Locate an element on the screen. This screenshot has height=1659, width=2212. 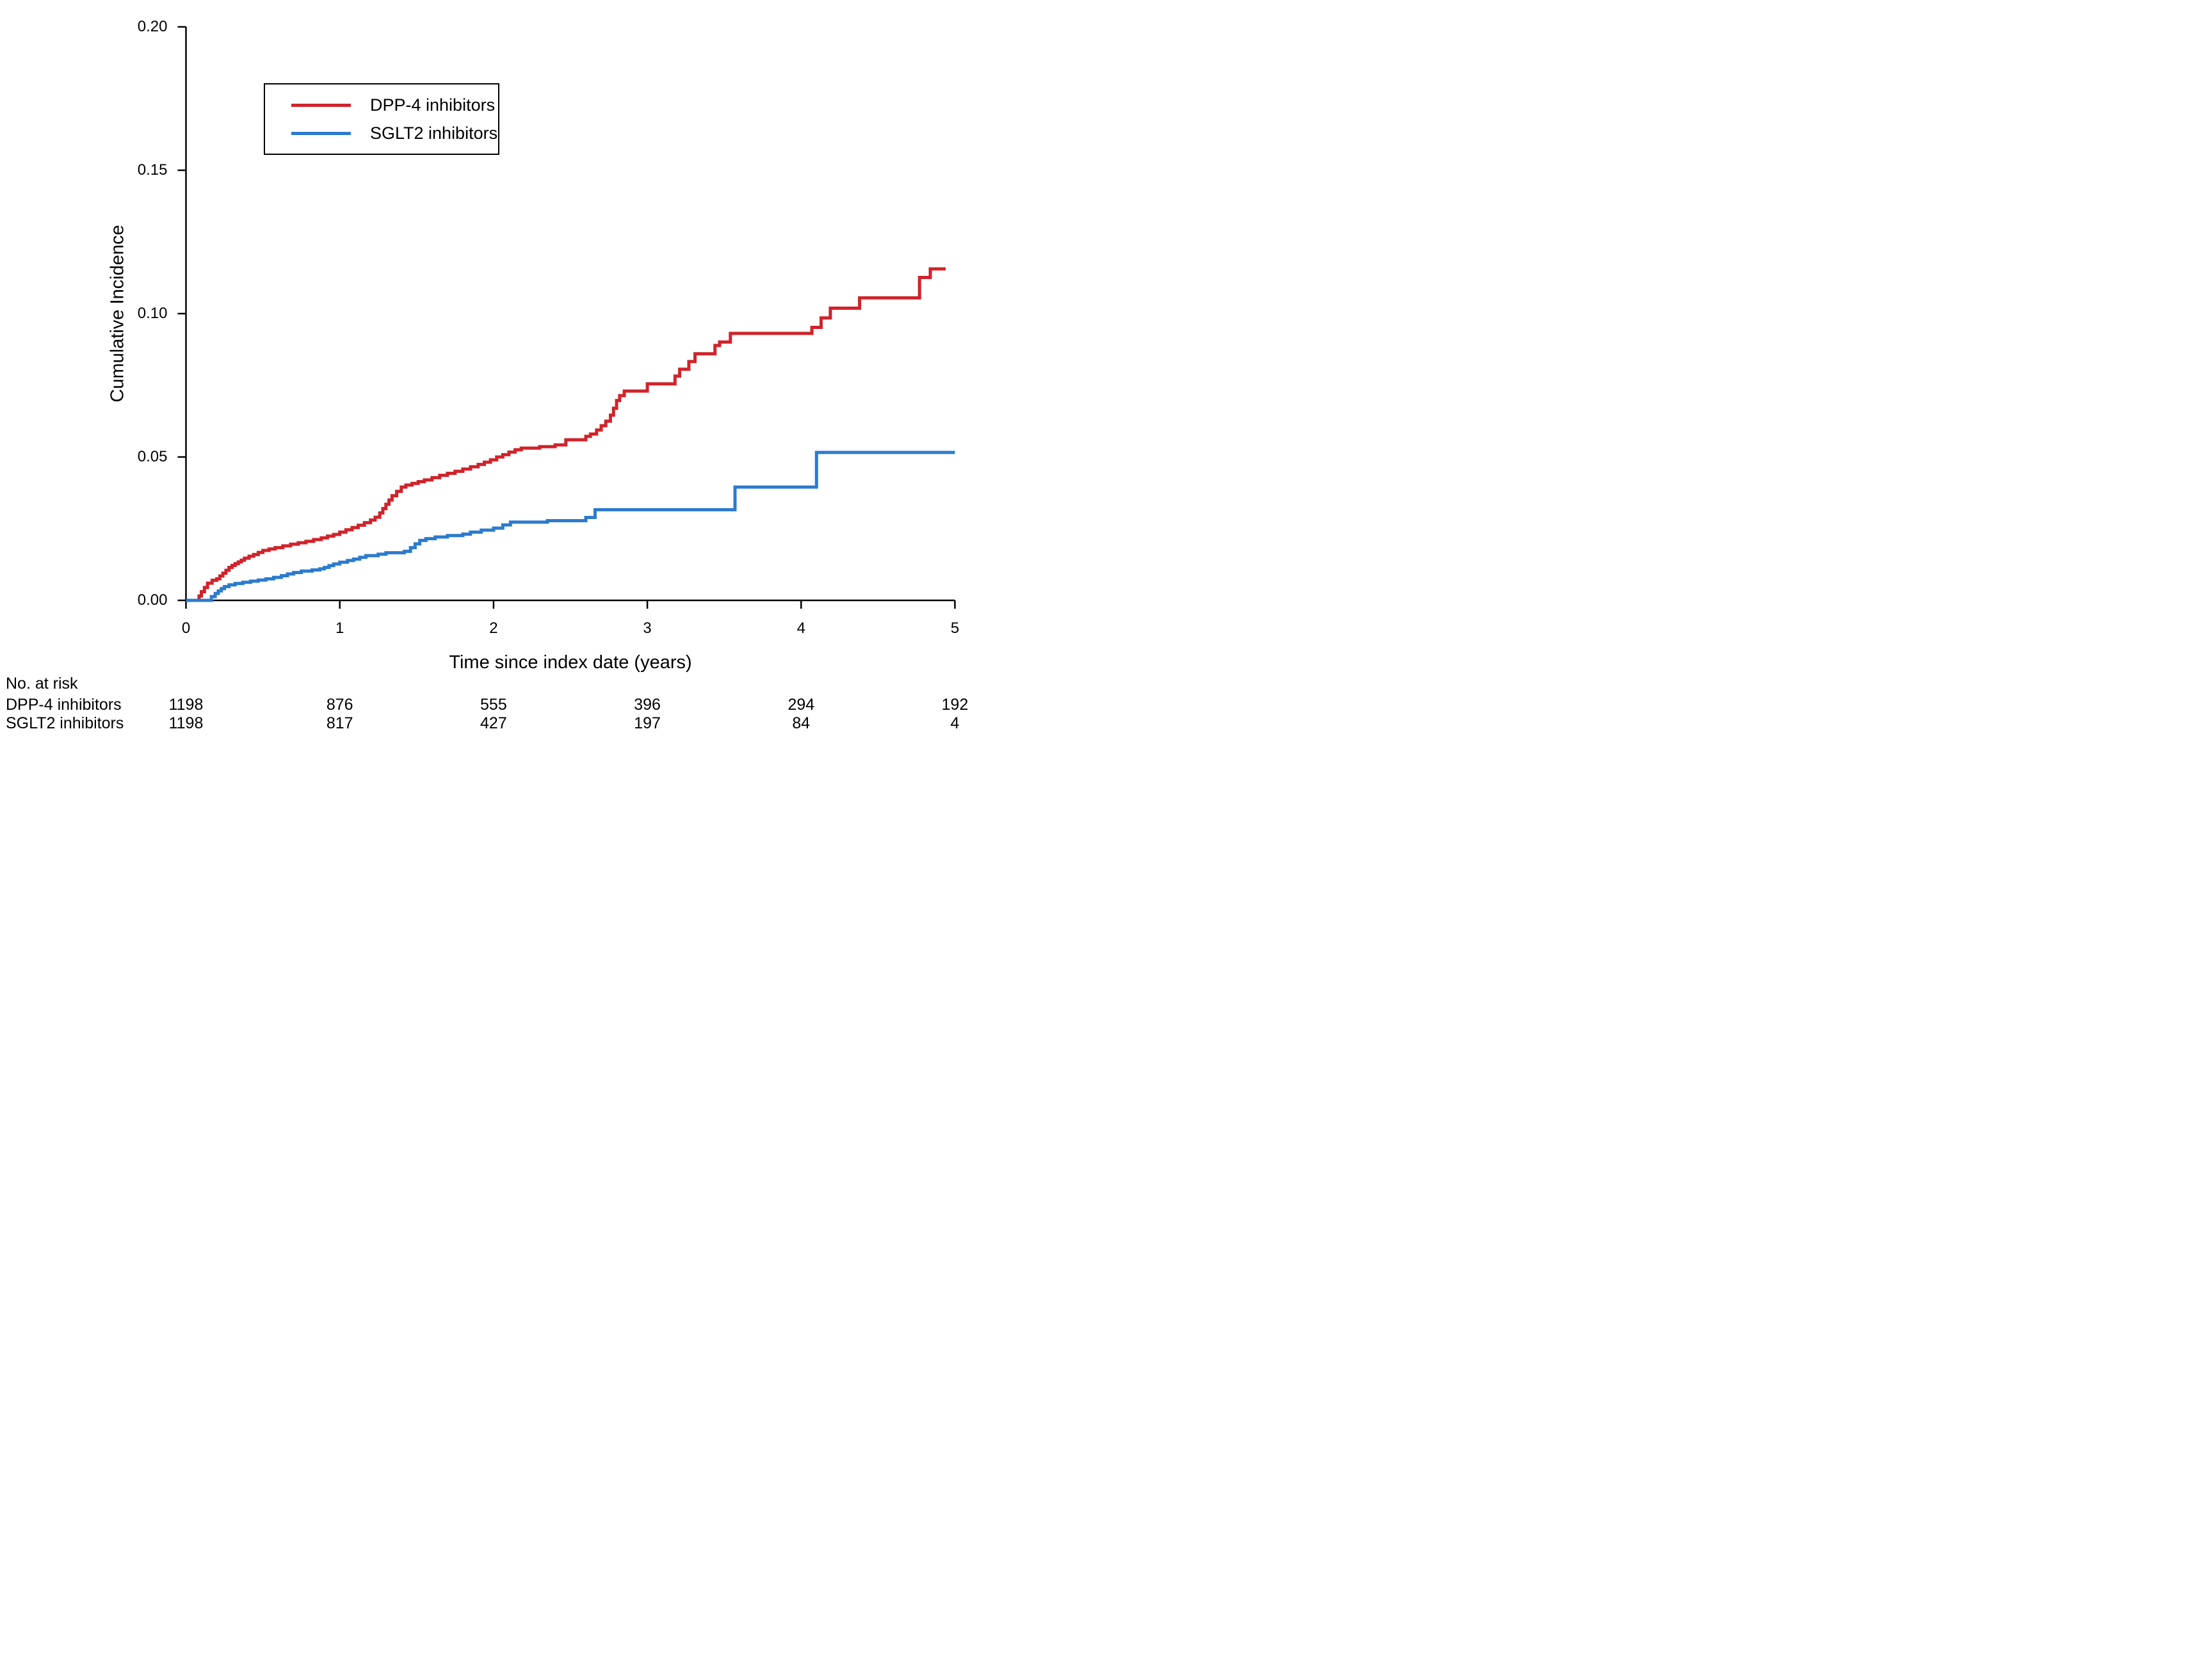
risk-count-row0-t2: 555 is located at coordinates (493, 705).